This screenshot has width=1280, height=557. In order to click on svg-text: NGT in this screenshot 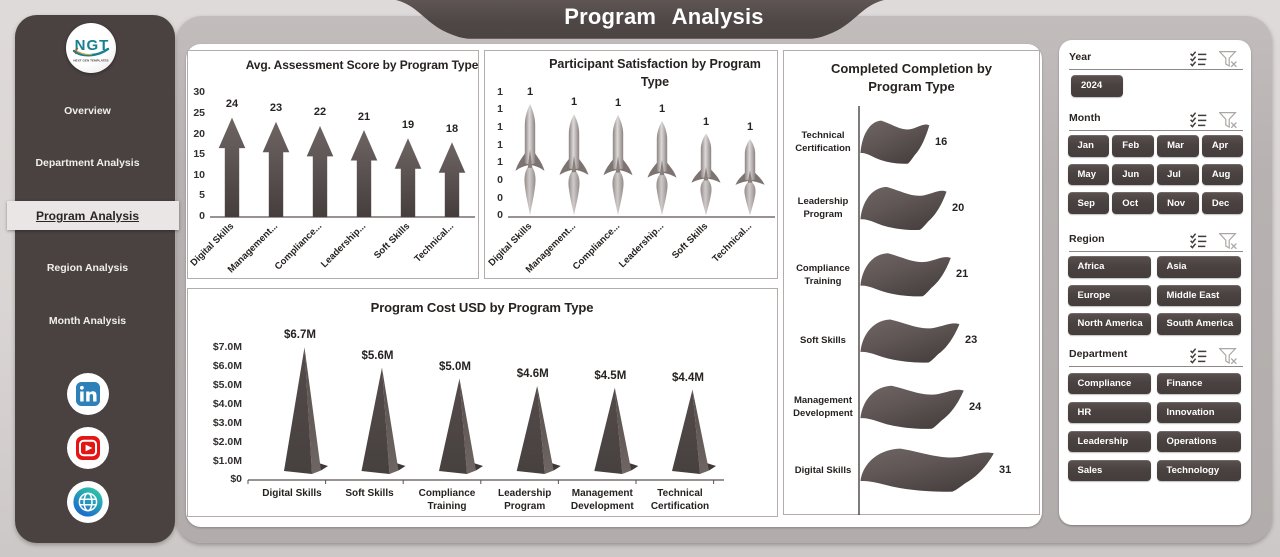, I will do `click(92, 45)`.